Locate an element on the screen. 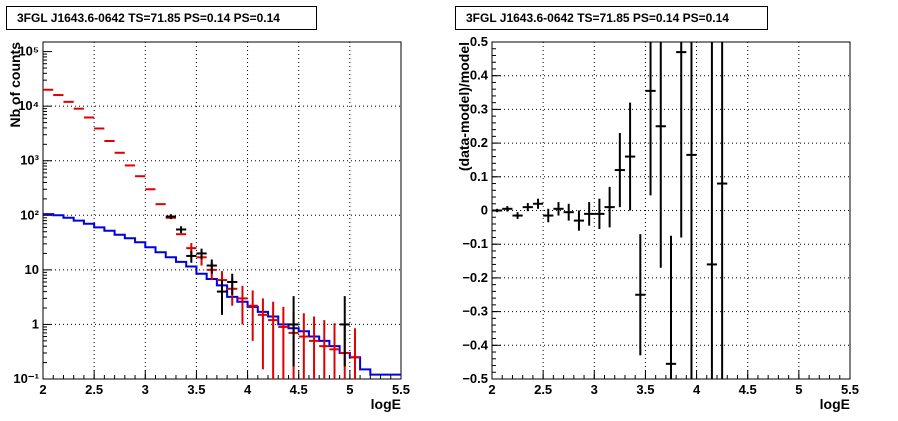 Image resolution: width=898 pixels, height=421 pixels. y-tick-label: −0.5 is located at coordinates (475, 378).